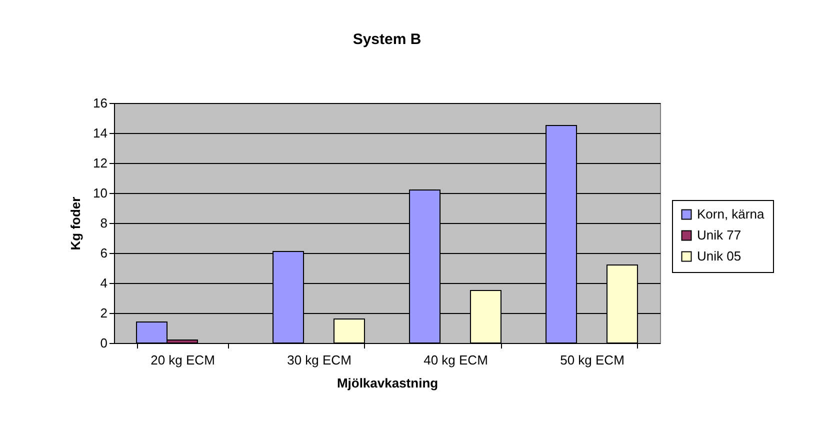 This screenshot has width=827, height=445. What do you see at coordinates (104, 223) in the screenshot?
I see `y-tick-label: 8` at bounding box center [104, 223].